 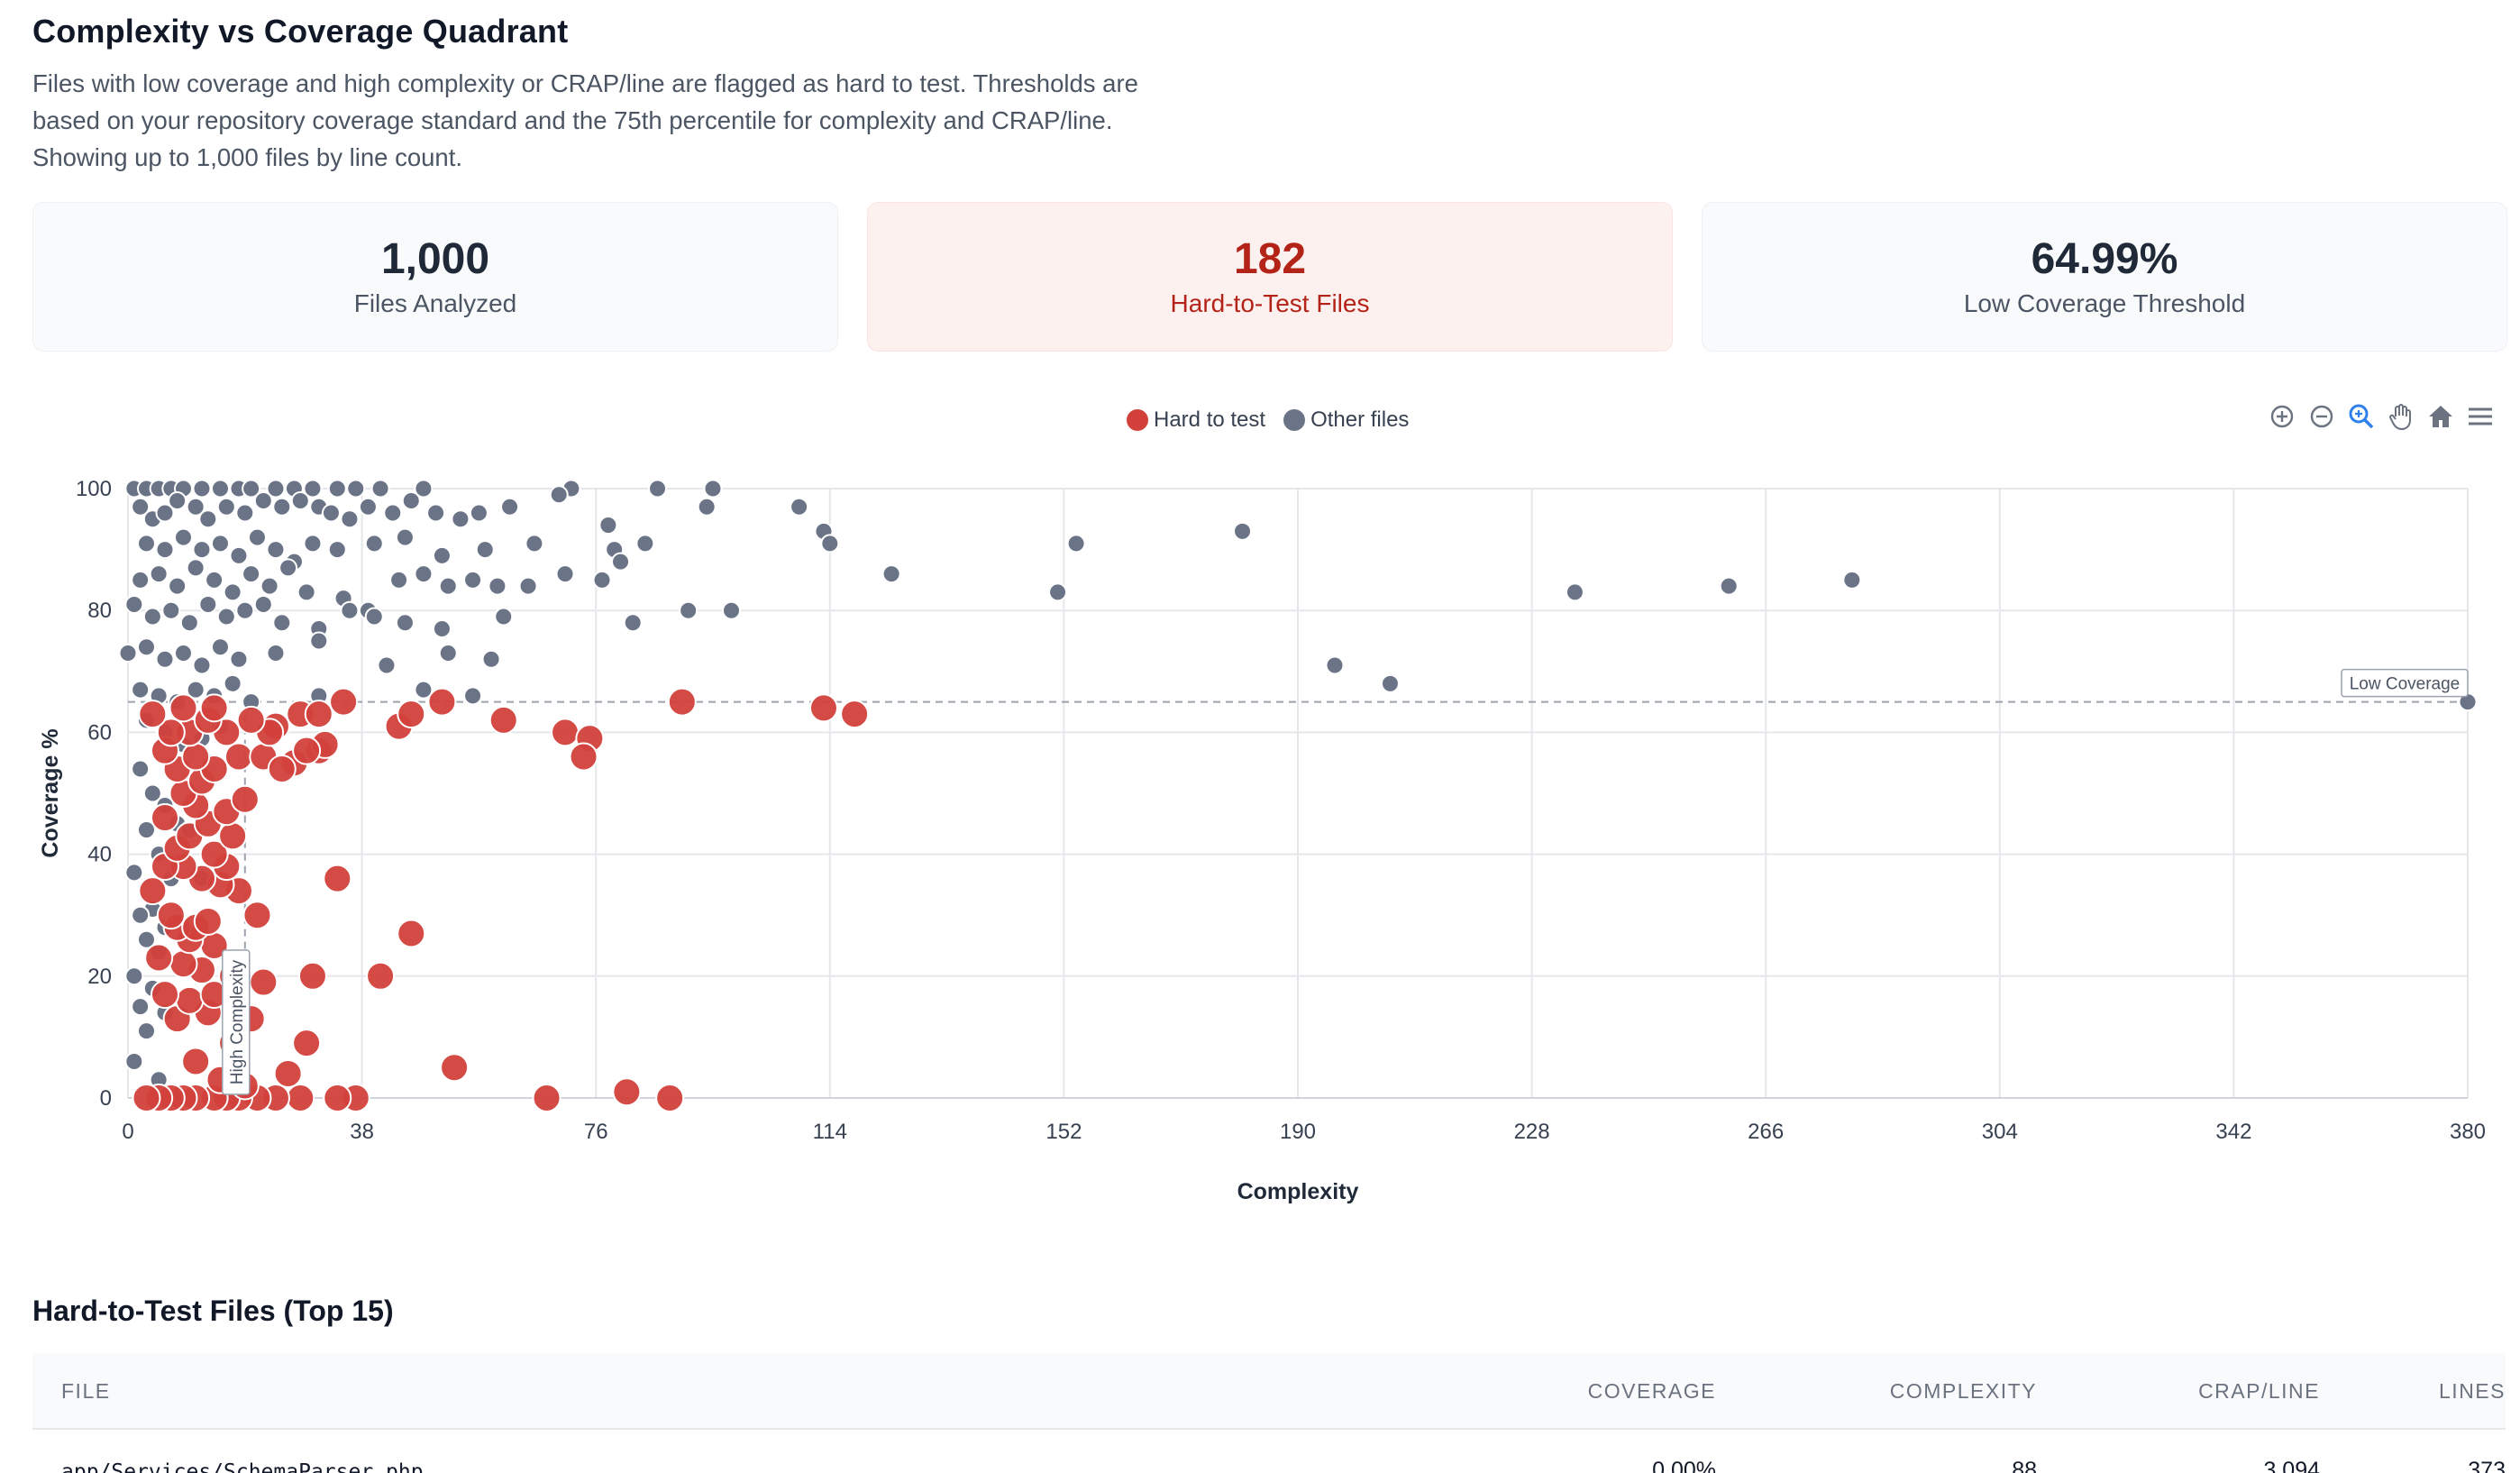 I want to click on stat-value: 182, so click(x=1270, y=259).